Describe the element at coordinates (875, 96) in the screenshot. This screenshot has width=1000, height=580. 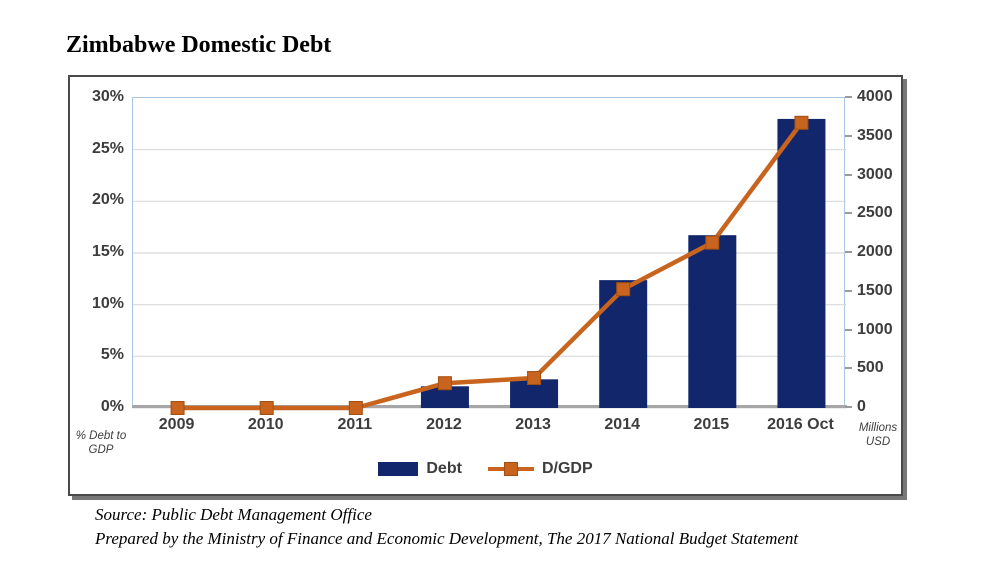
I see `y-right-tick-label: 4000` at that location.